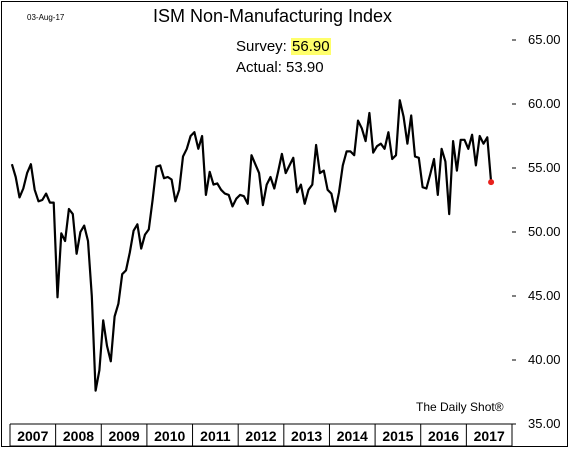  Describe the element at coordinates (78, 436) in the screenshot. I see `x-tick-label: 2008` at that location.